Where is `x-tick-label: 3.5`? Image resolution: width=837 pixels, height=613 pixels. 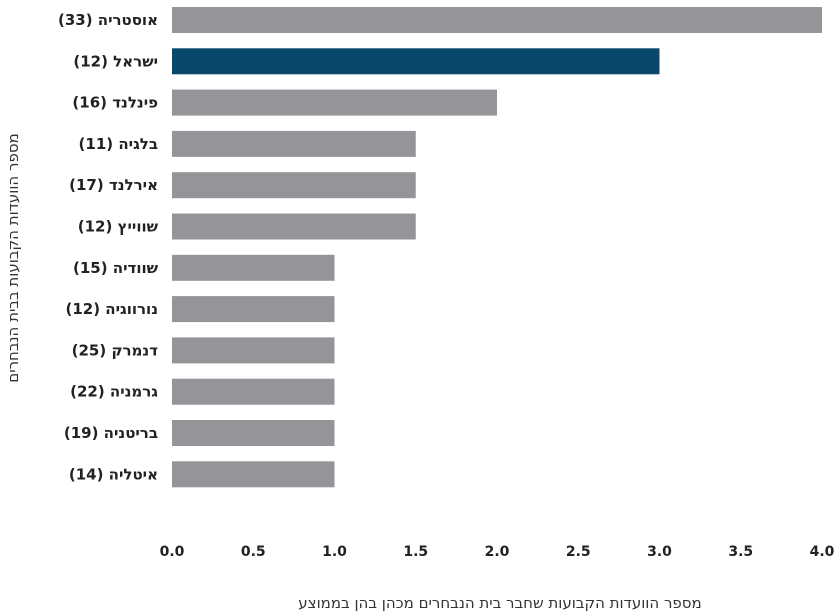
x-tick-label: 3.5 is located at coordinates (740, 552).